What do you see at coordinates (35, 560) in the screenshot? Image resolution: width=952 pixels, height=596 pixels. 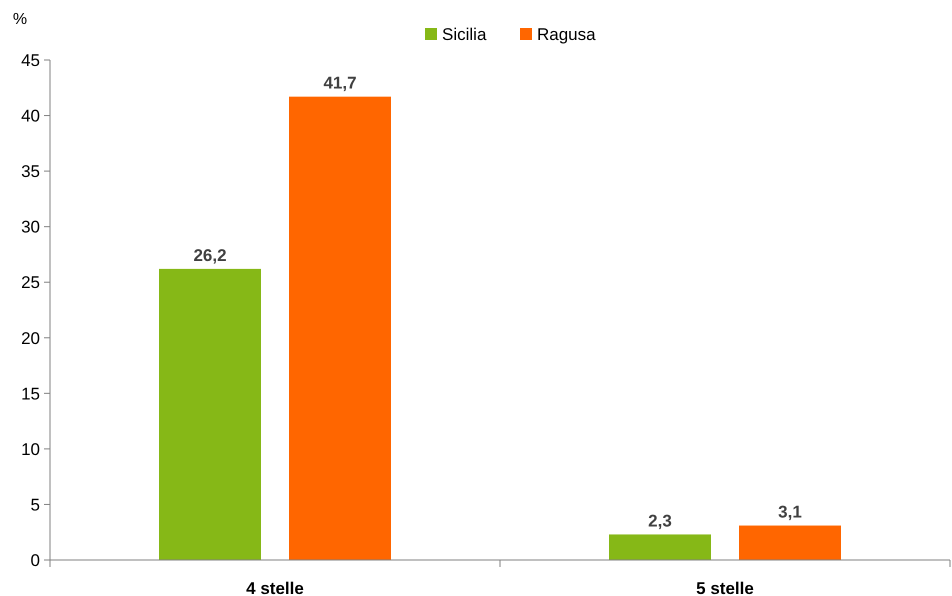 I see `y-tick-label: 0` at bounding box center [35, 560].